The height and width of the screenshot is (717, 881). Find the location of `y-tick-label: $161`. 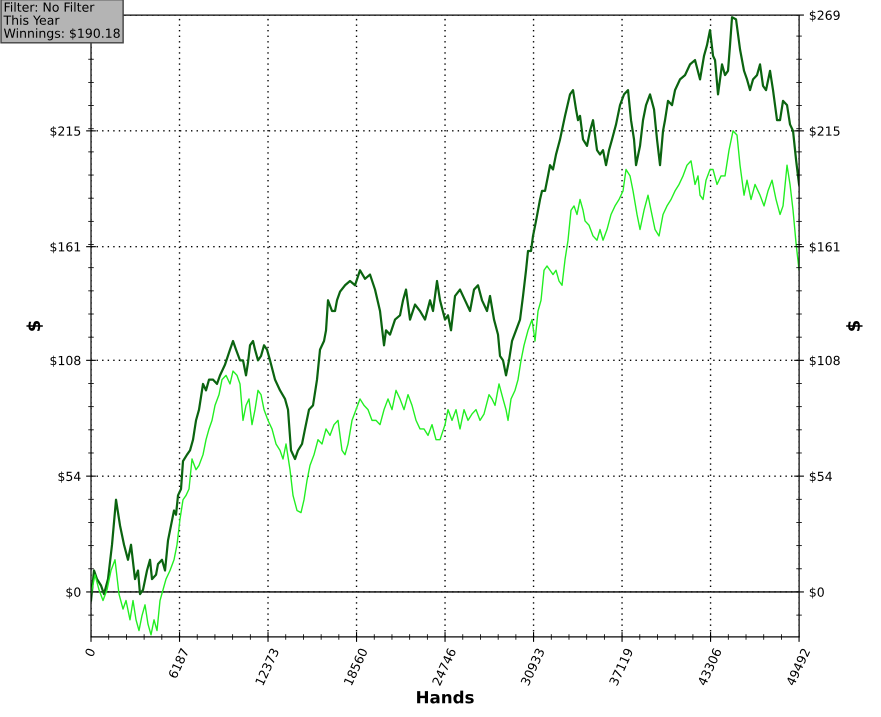

y-tick-label: $161 is located at coordinates (65, 248).